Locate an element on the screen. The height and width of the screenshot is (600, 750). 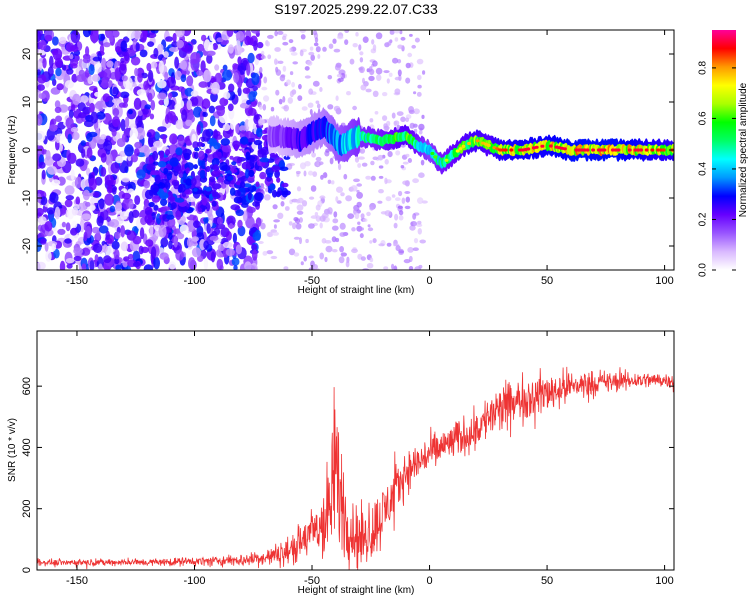
chart-title: S197.2025.299.22.07.C33 is located at coordinates (356, 9).